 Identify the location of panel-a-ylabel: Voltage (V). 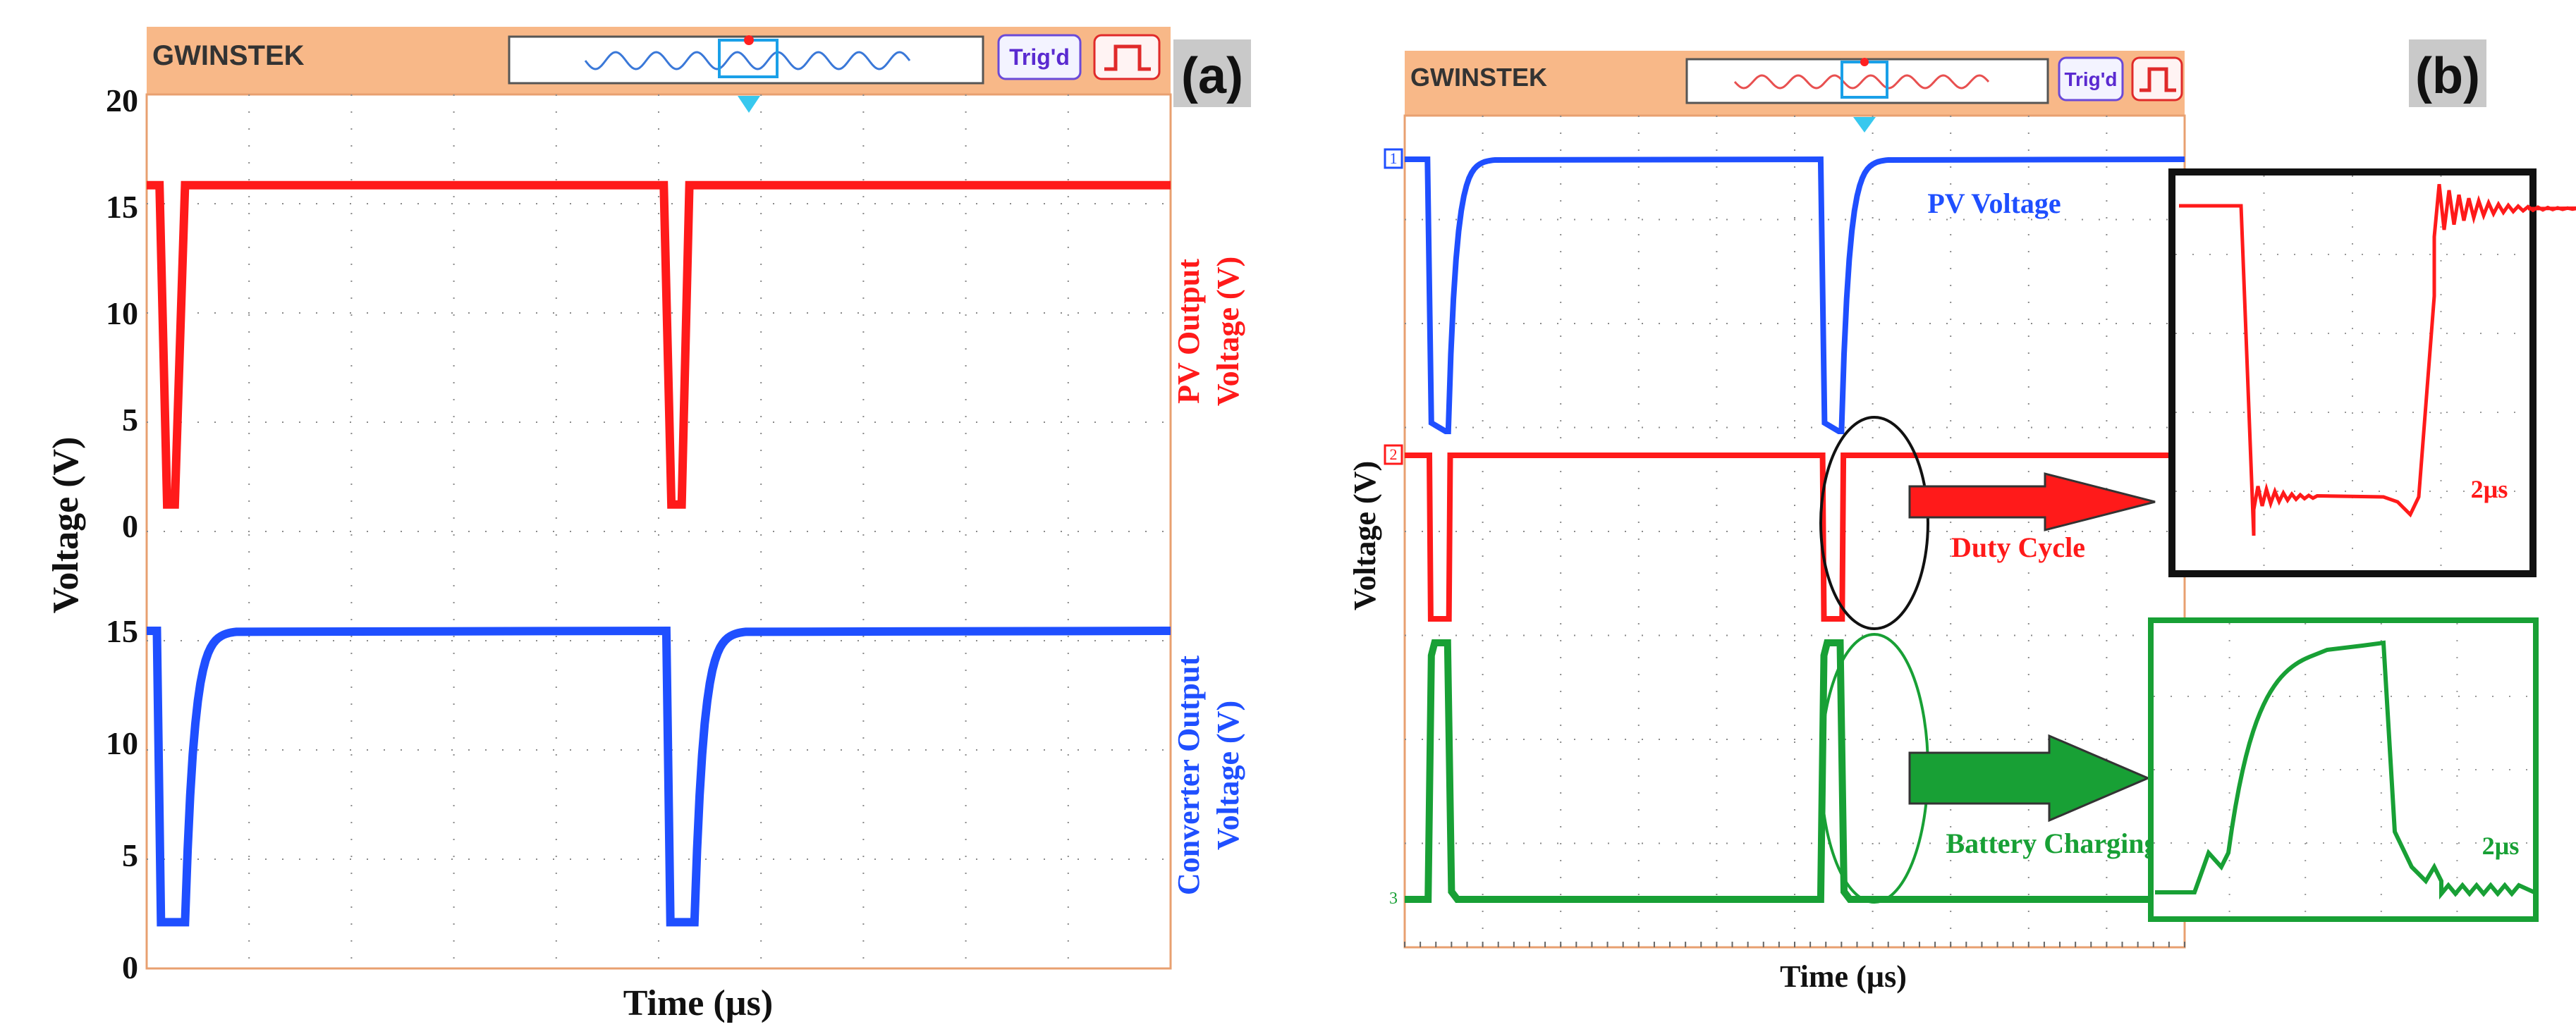
(66, 525).